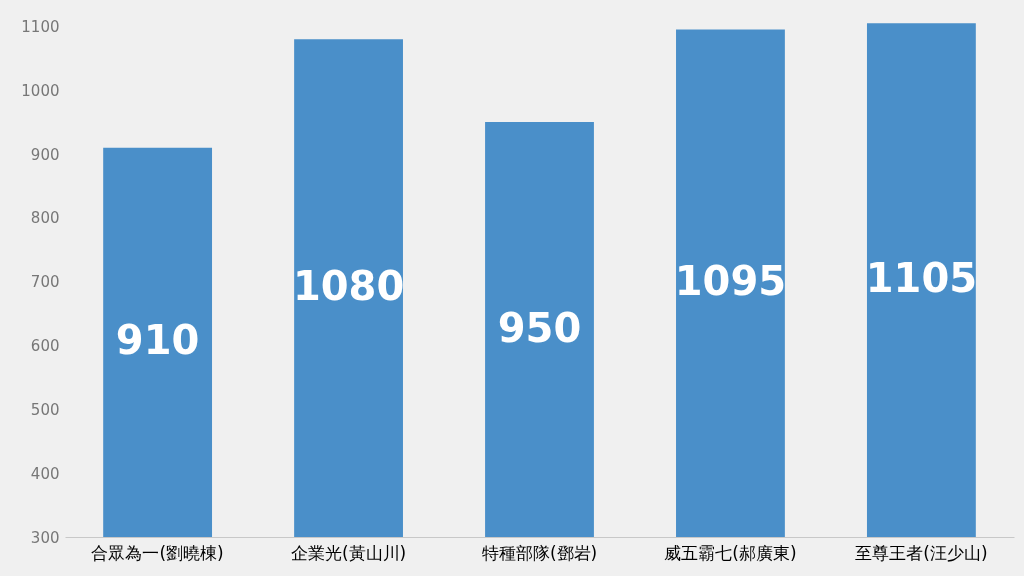 This screenshot has width=1024, height=576. What do you see at coordinates (45, 154) in the screenshot?
I see `y-tick-label: 900` at bounding box center [45, 154].